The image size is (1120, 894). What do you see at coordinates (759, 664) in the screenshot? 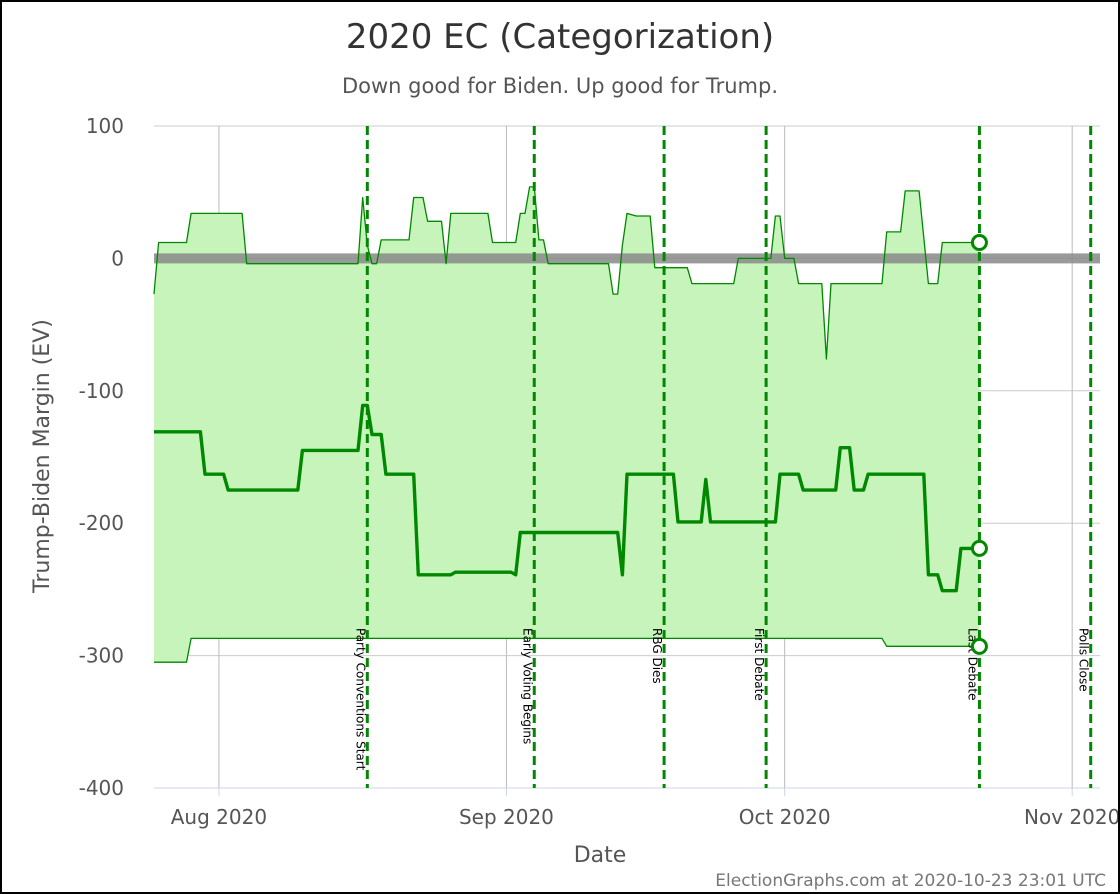
I see `event-label: First Debate` at bounding box center [759, 664].